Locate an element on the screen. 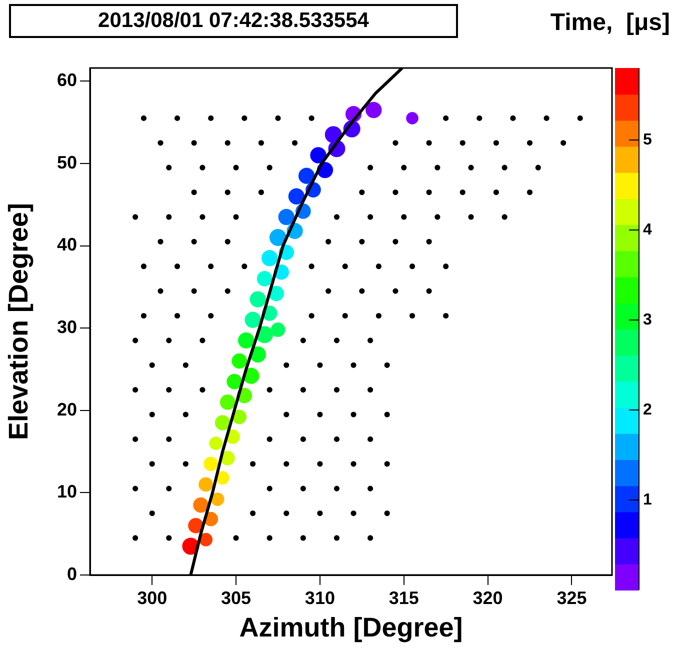  y-tick-label: 60 is located at coordinates (66, 80).